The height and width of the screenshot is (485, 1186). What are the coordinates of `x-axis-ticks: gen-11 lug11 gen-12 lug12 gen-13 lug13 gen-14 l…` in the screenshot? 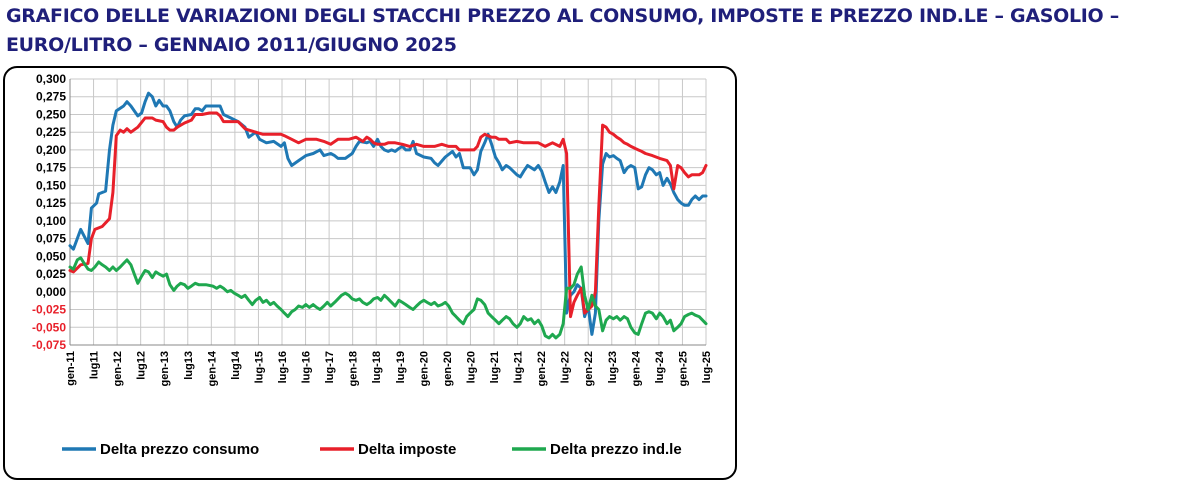 It's located at (389, 368).